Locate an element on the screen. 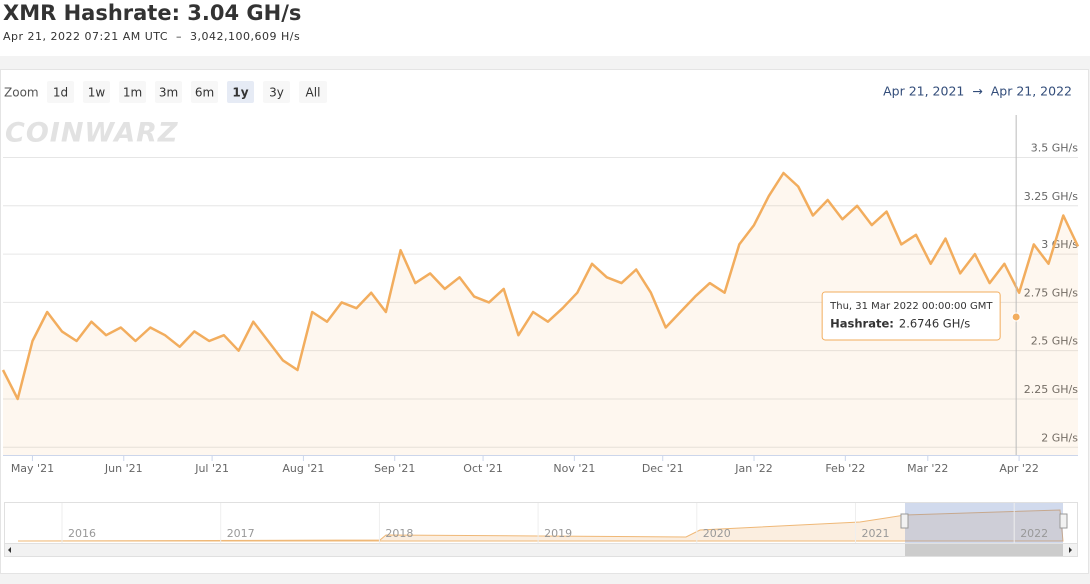 Image resolution: width=1090 pixels, height=584 pixels. y-tick-label: 2.25 GH/s is located at coordinates (1051, 389).